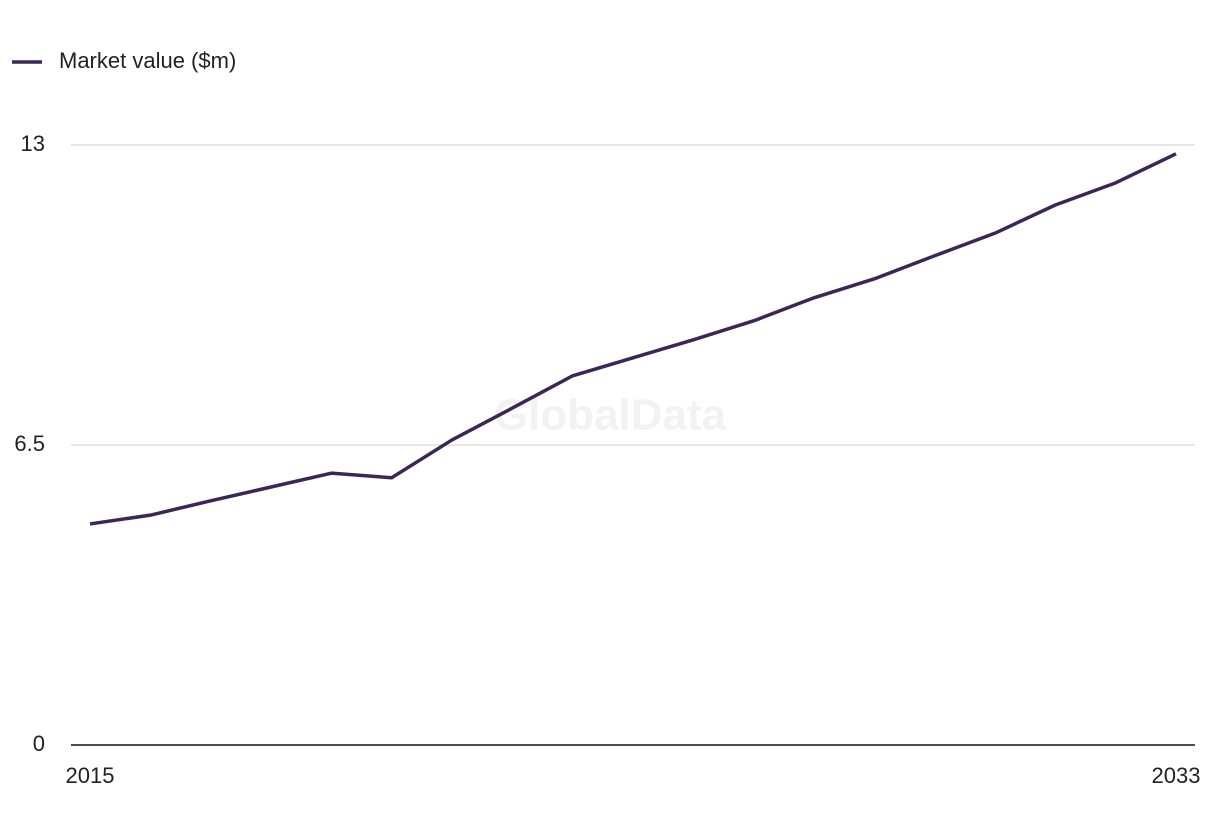 The height and width of the screenshot is (836, 1220). What do you see at coordinates (1176, 775) in the screenshot?
I see `x-tick-label: 2033` at bounding box center [1176, 775].